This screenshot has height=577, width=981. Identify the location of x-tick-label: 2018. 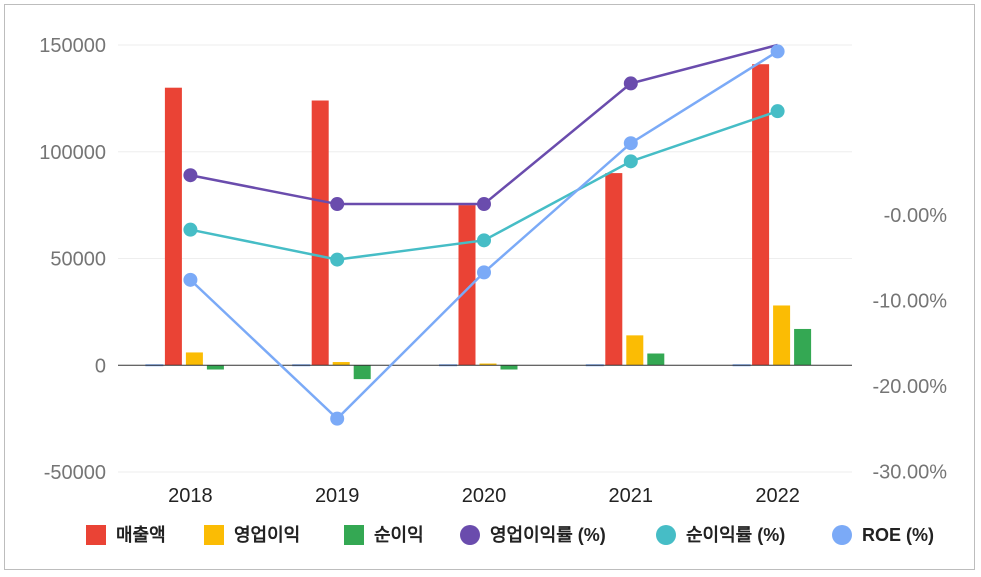
(190, 496).